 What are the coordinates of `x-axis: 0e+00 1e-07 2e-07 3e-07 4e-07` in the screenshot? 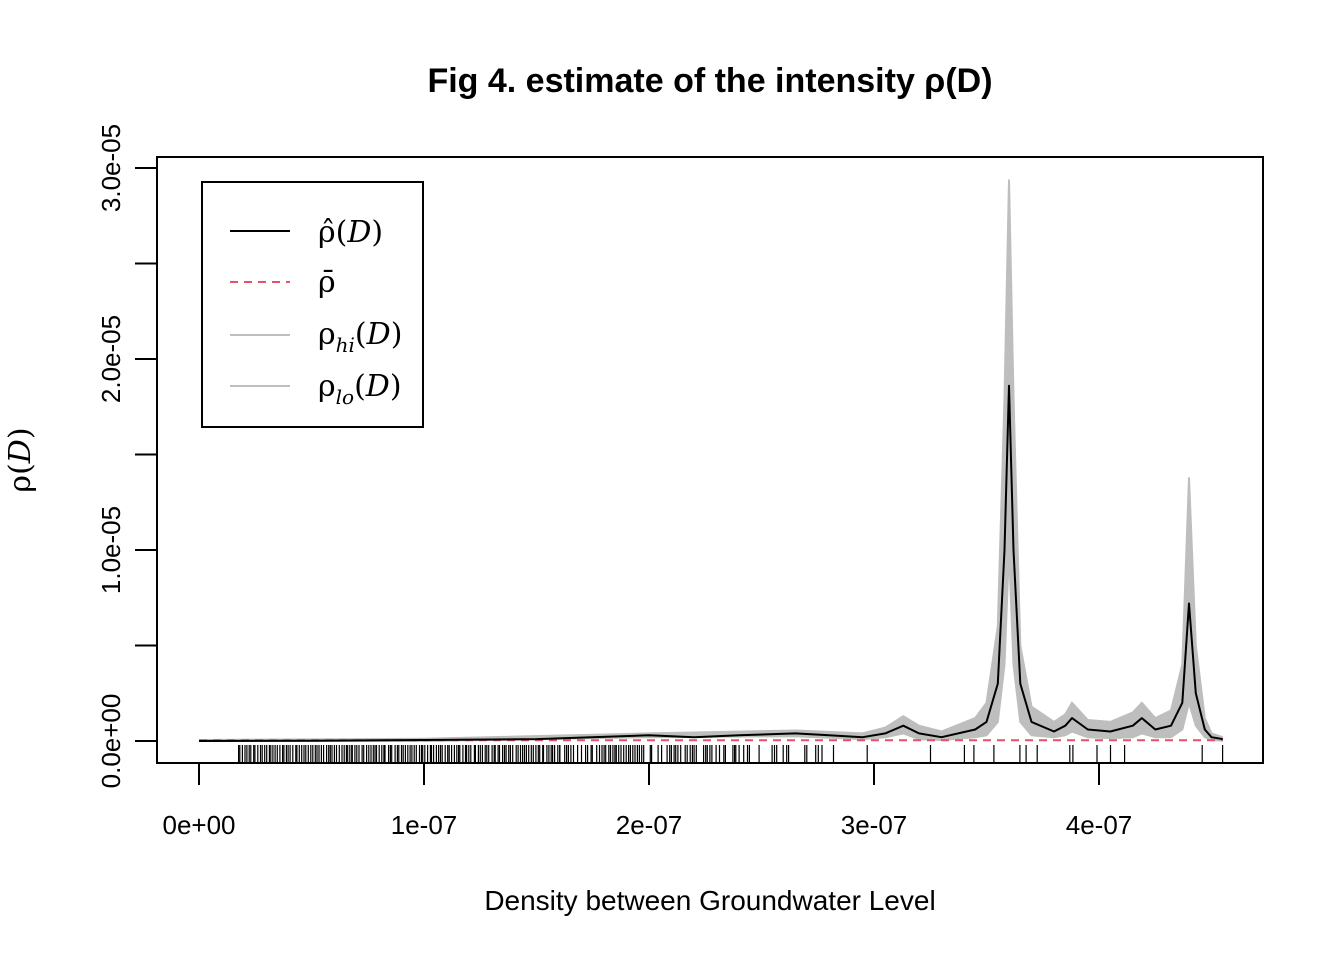 It's located at (647, 801).